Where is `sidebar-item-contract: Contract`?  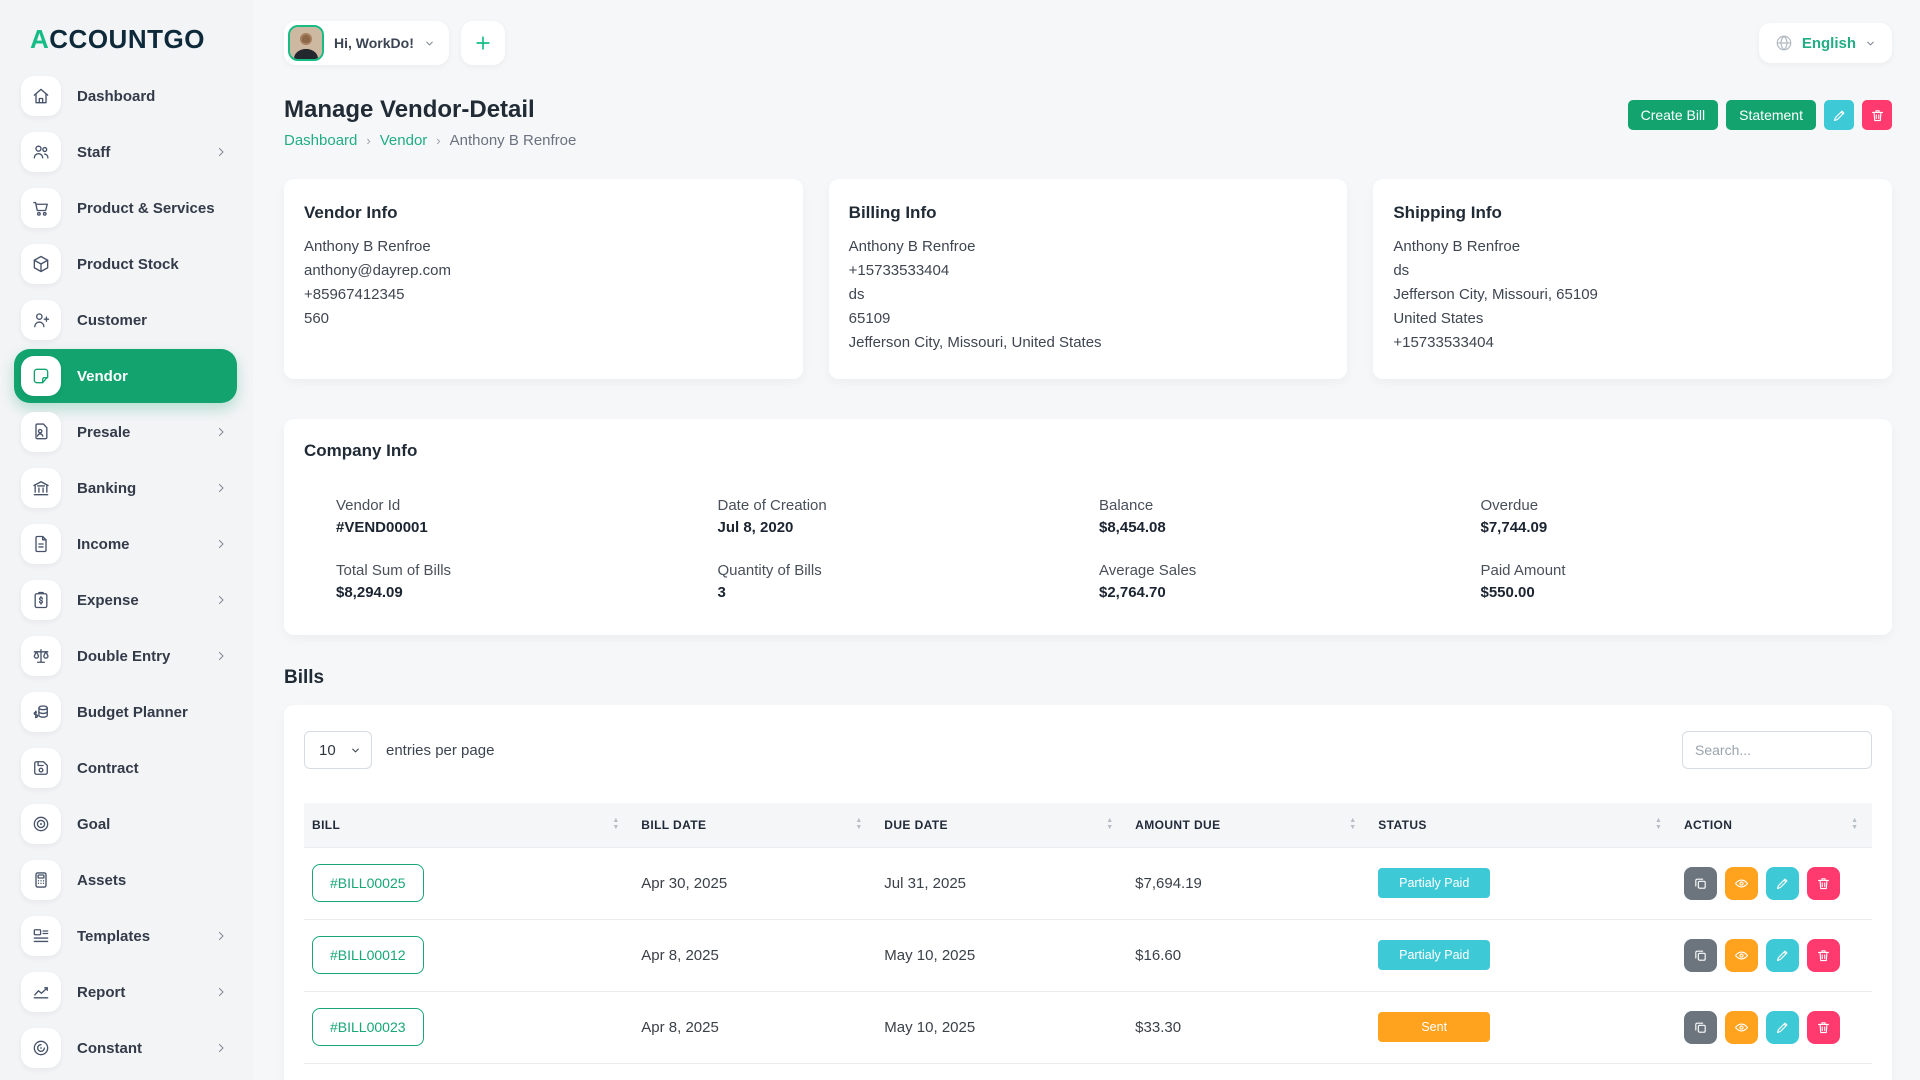 sidebar-item-contract: Contract is located at coordinates (125, 768).